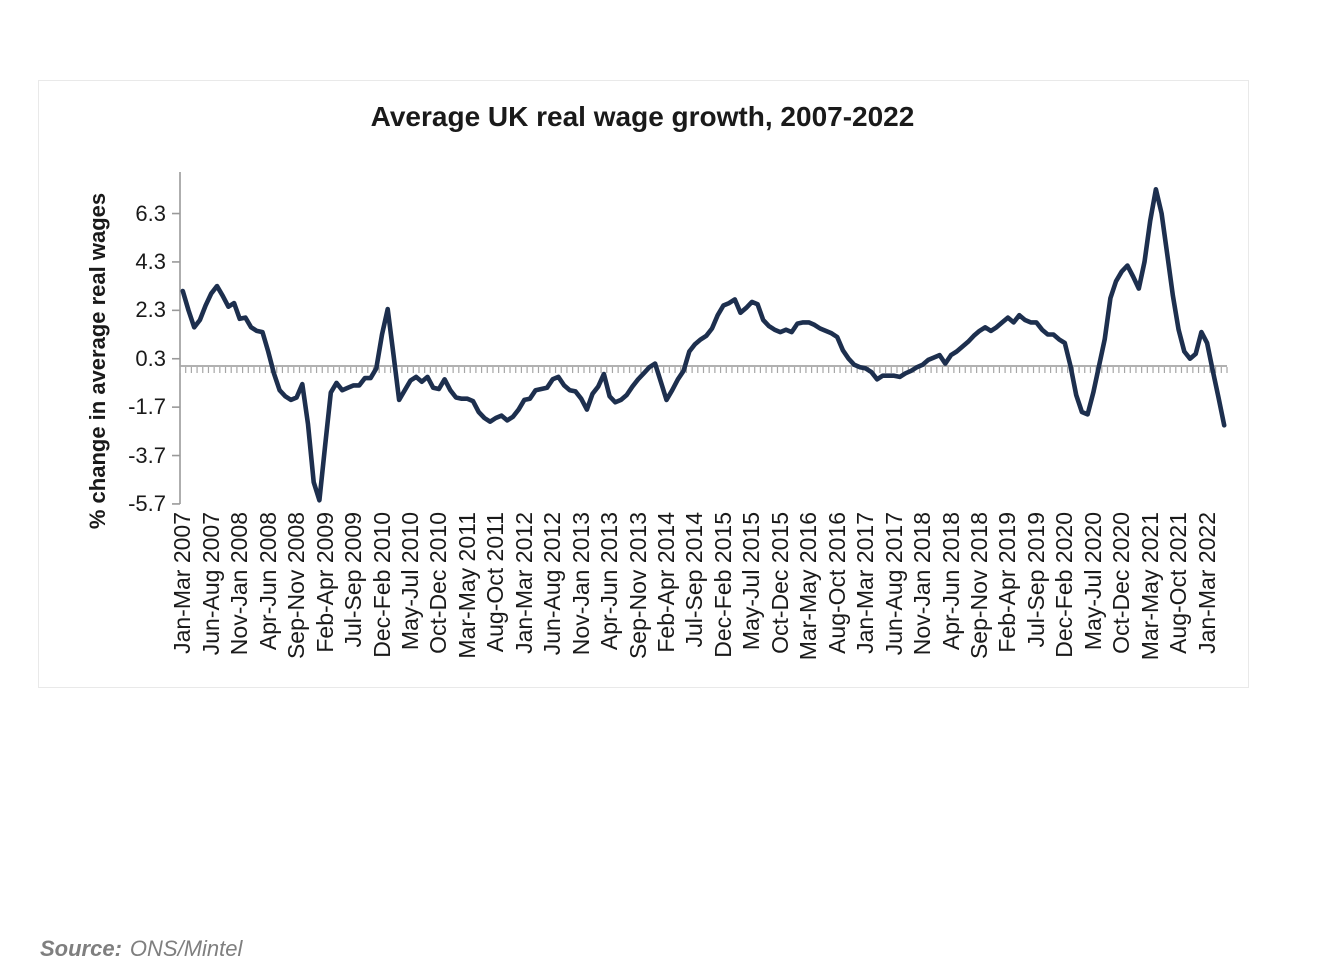 The width and height of the screenshot is (1321, 974). What do you see at coordinates (495, 582) in the screenshot?
I see `x-tick-label: Aug-Oct 2011` at bounding box center [495, 582].